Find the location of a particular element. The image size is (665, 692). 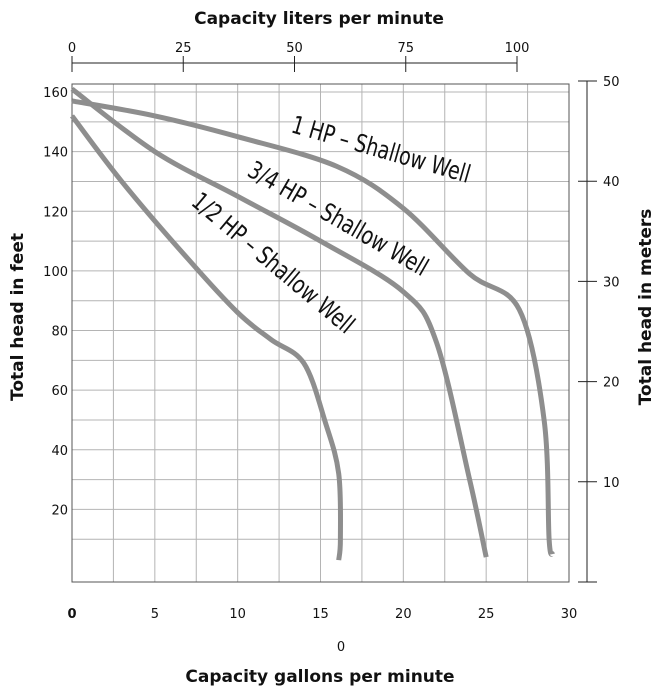

top-tick-label: 75 is located at coordinates (405, 48).